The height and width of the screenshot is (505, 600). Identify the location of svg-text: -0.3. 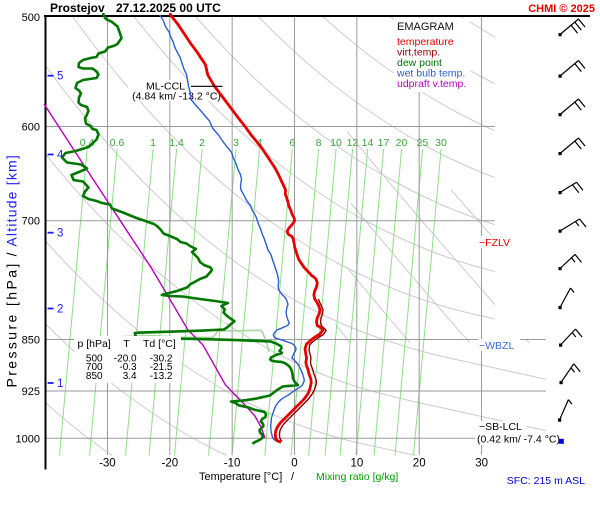
(128, 367).